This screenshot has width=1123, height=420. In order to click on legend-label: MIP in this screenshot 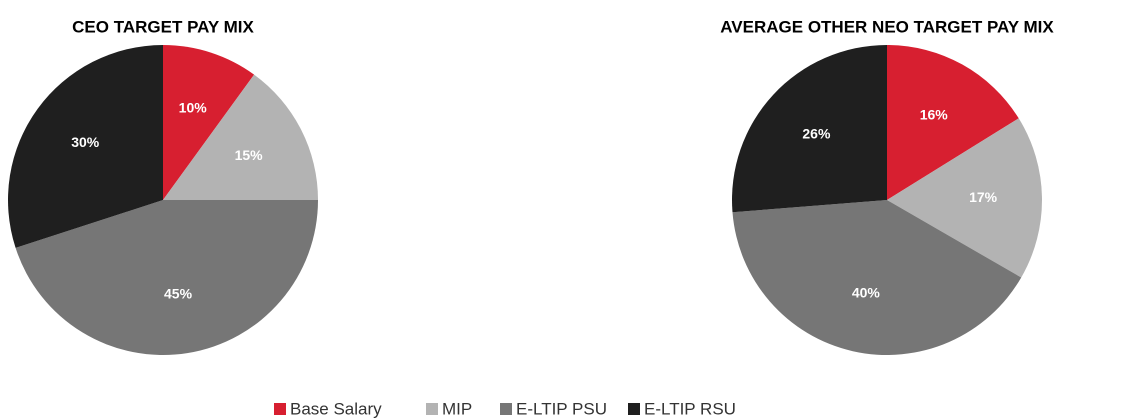, I will do `click(457, 408)`.